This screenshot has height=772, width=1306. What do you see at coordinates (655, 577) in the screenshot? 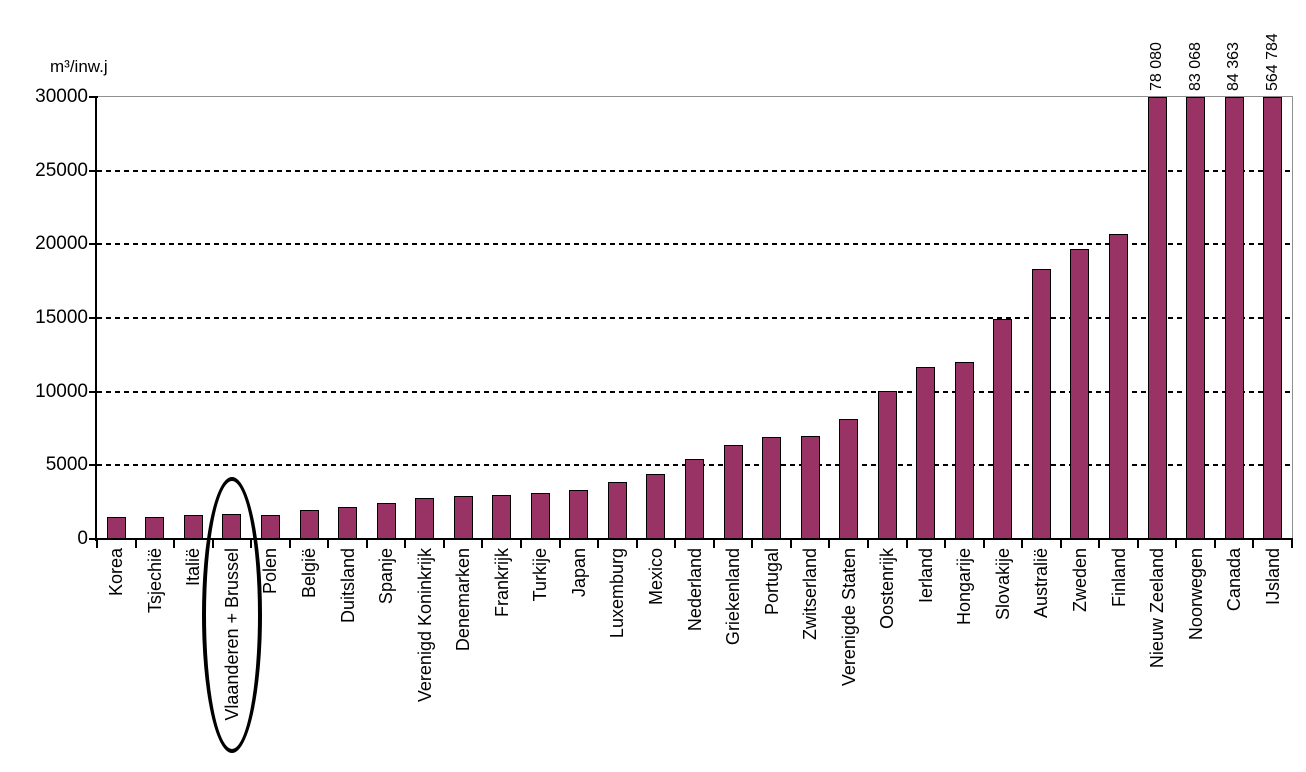
I see `x-axis-label: Mexico` at bounding box center [655, 577].